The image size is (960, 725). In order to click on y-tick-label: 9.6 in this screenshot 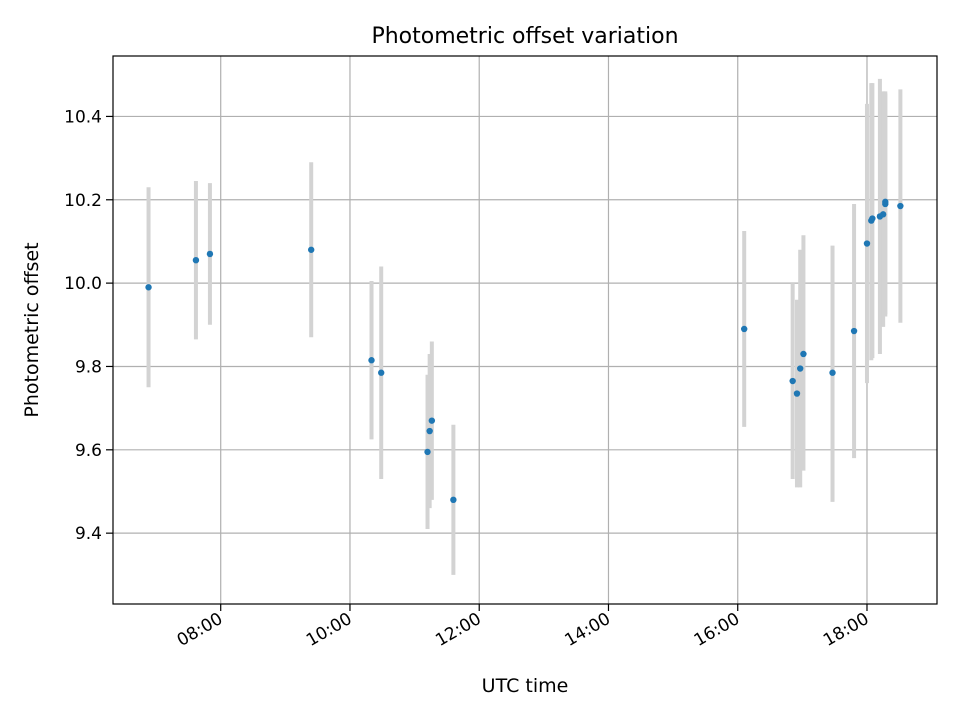, I will do `click(88, 451)`.